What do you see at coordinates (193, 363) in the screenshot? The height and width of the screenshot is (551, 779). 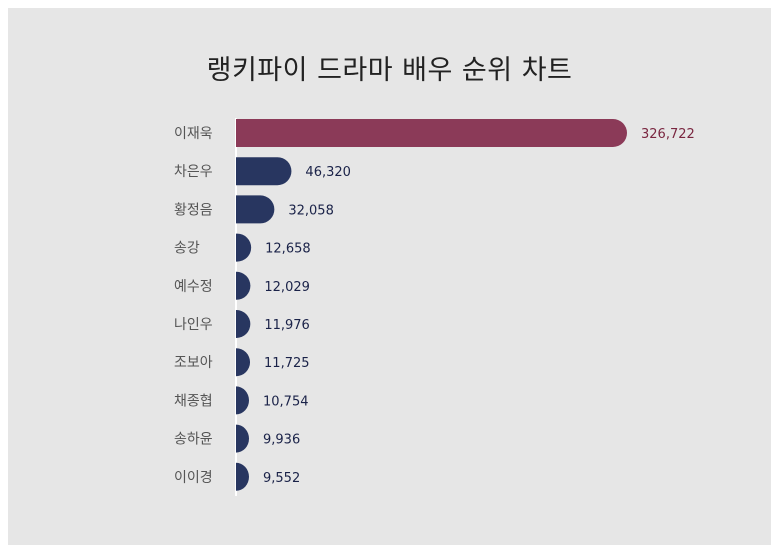 I see `category-label: 조보아` at bounding box center [193, 363].